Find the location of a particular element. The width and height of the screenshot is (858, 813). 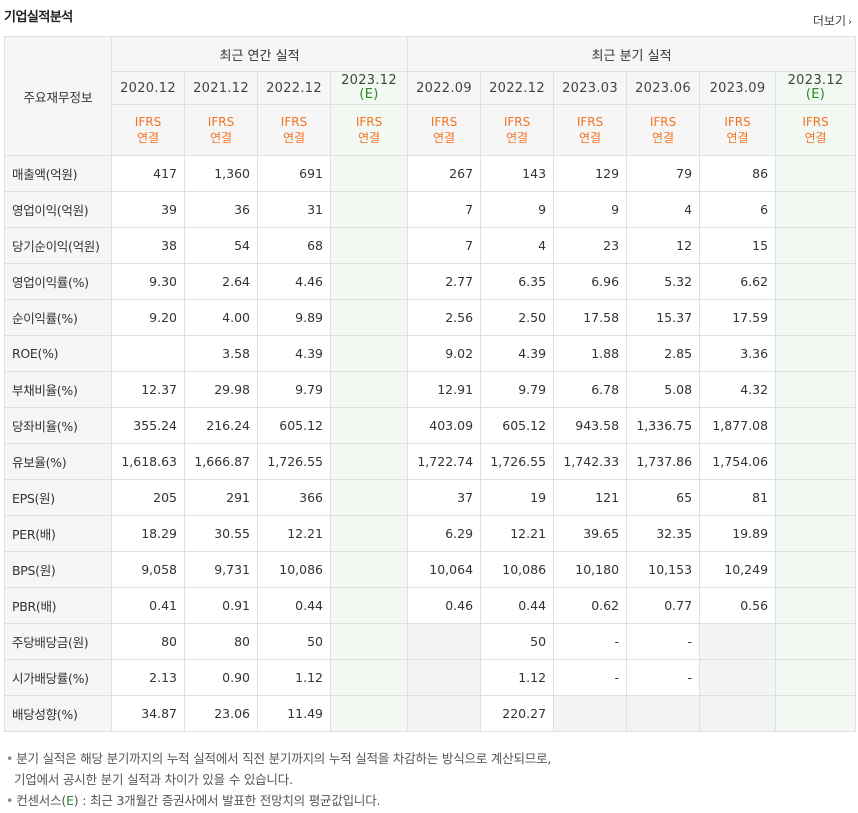

value-cell: 12.21 is located at coordinates (517, 533).